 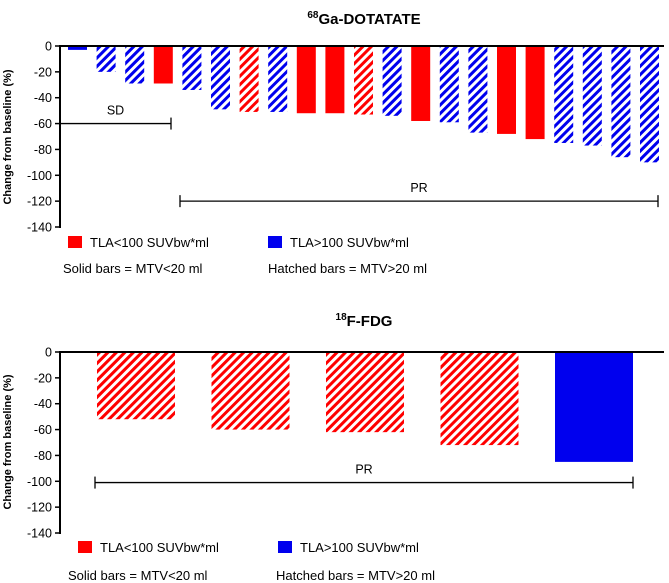 I want to click on chart1-y-axis-label: Change from baseline (%), so click(x=8, y=136).